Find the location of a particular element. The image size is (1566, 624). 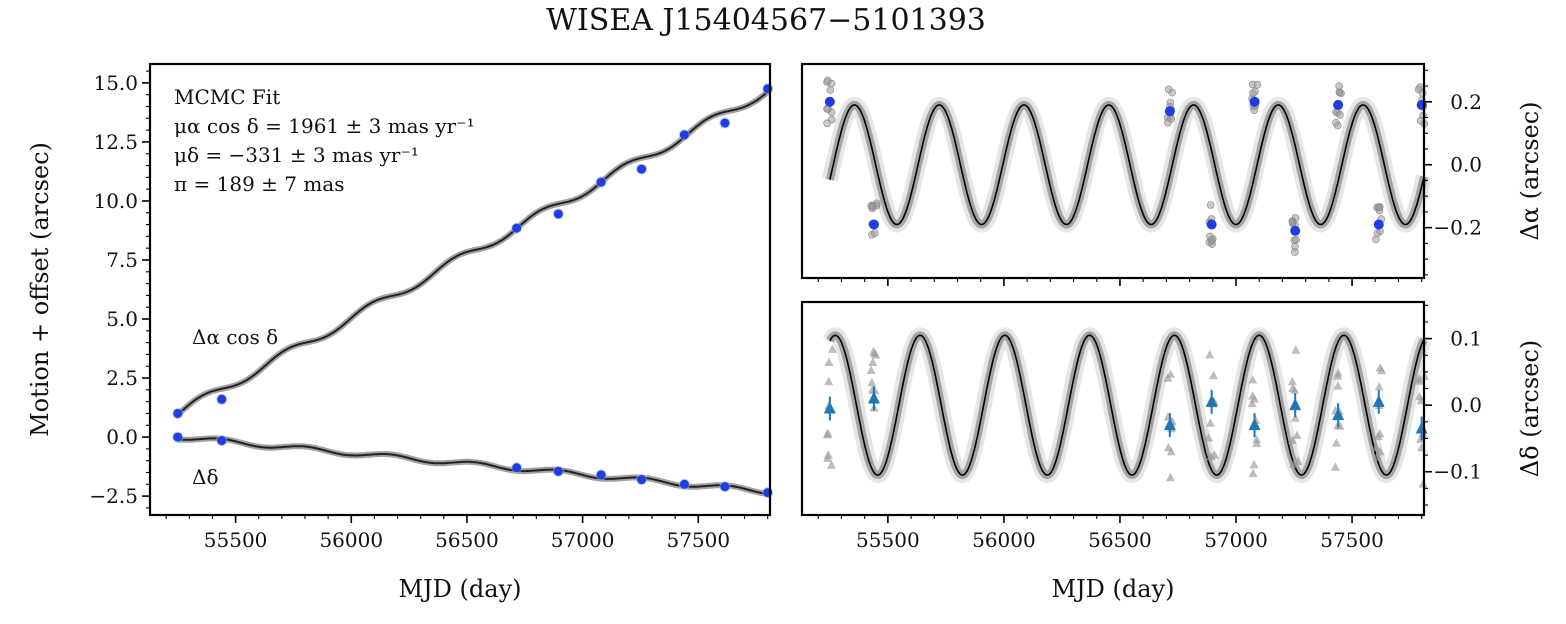

axes-frame is located at coordinates (1113, 408).